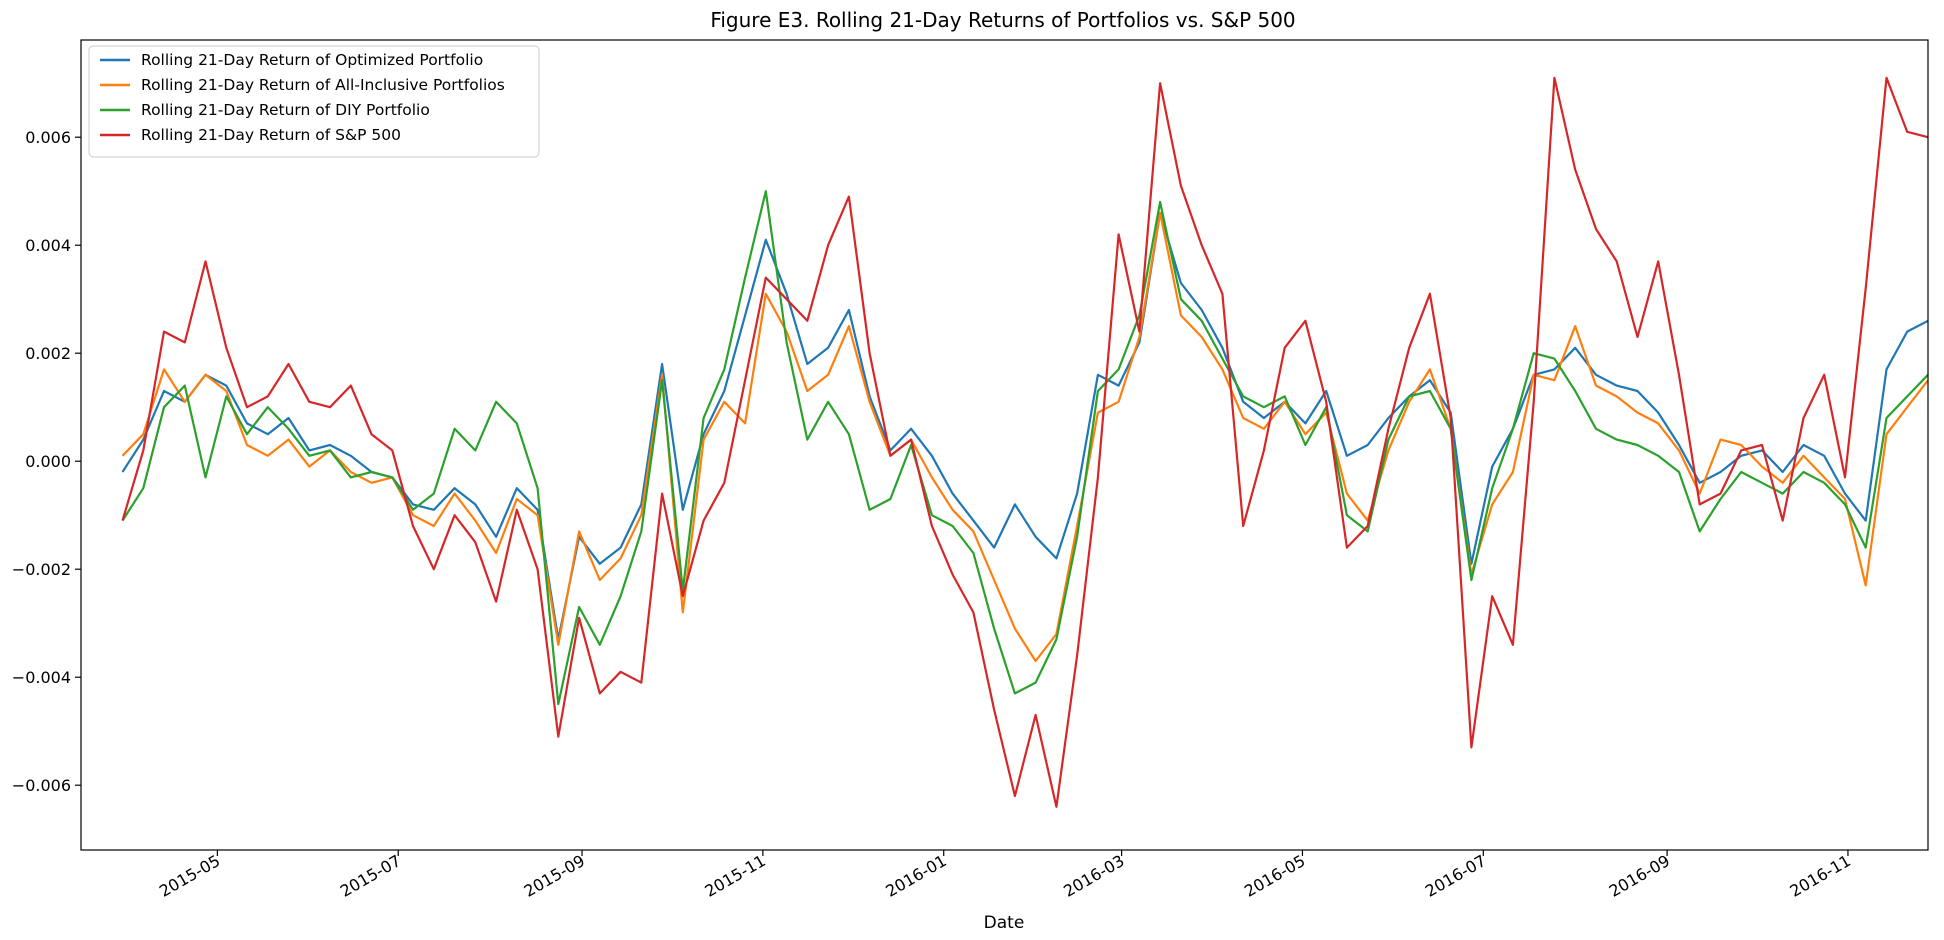 Image resolution: width=1944 pixels, height=940 pixels. What do you see at coordinates (48, 137) in the screenshot?
I see `y-tick-label-1: 0.006` at bounding box center [48, 137].